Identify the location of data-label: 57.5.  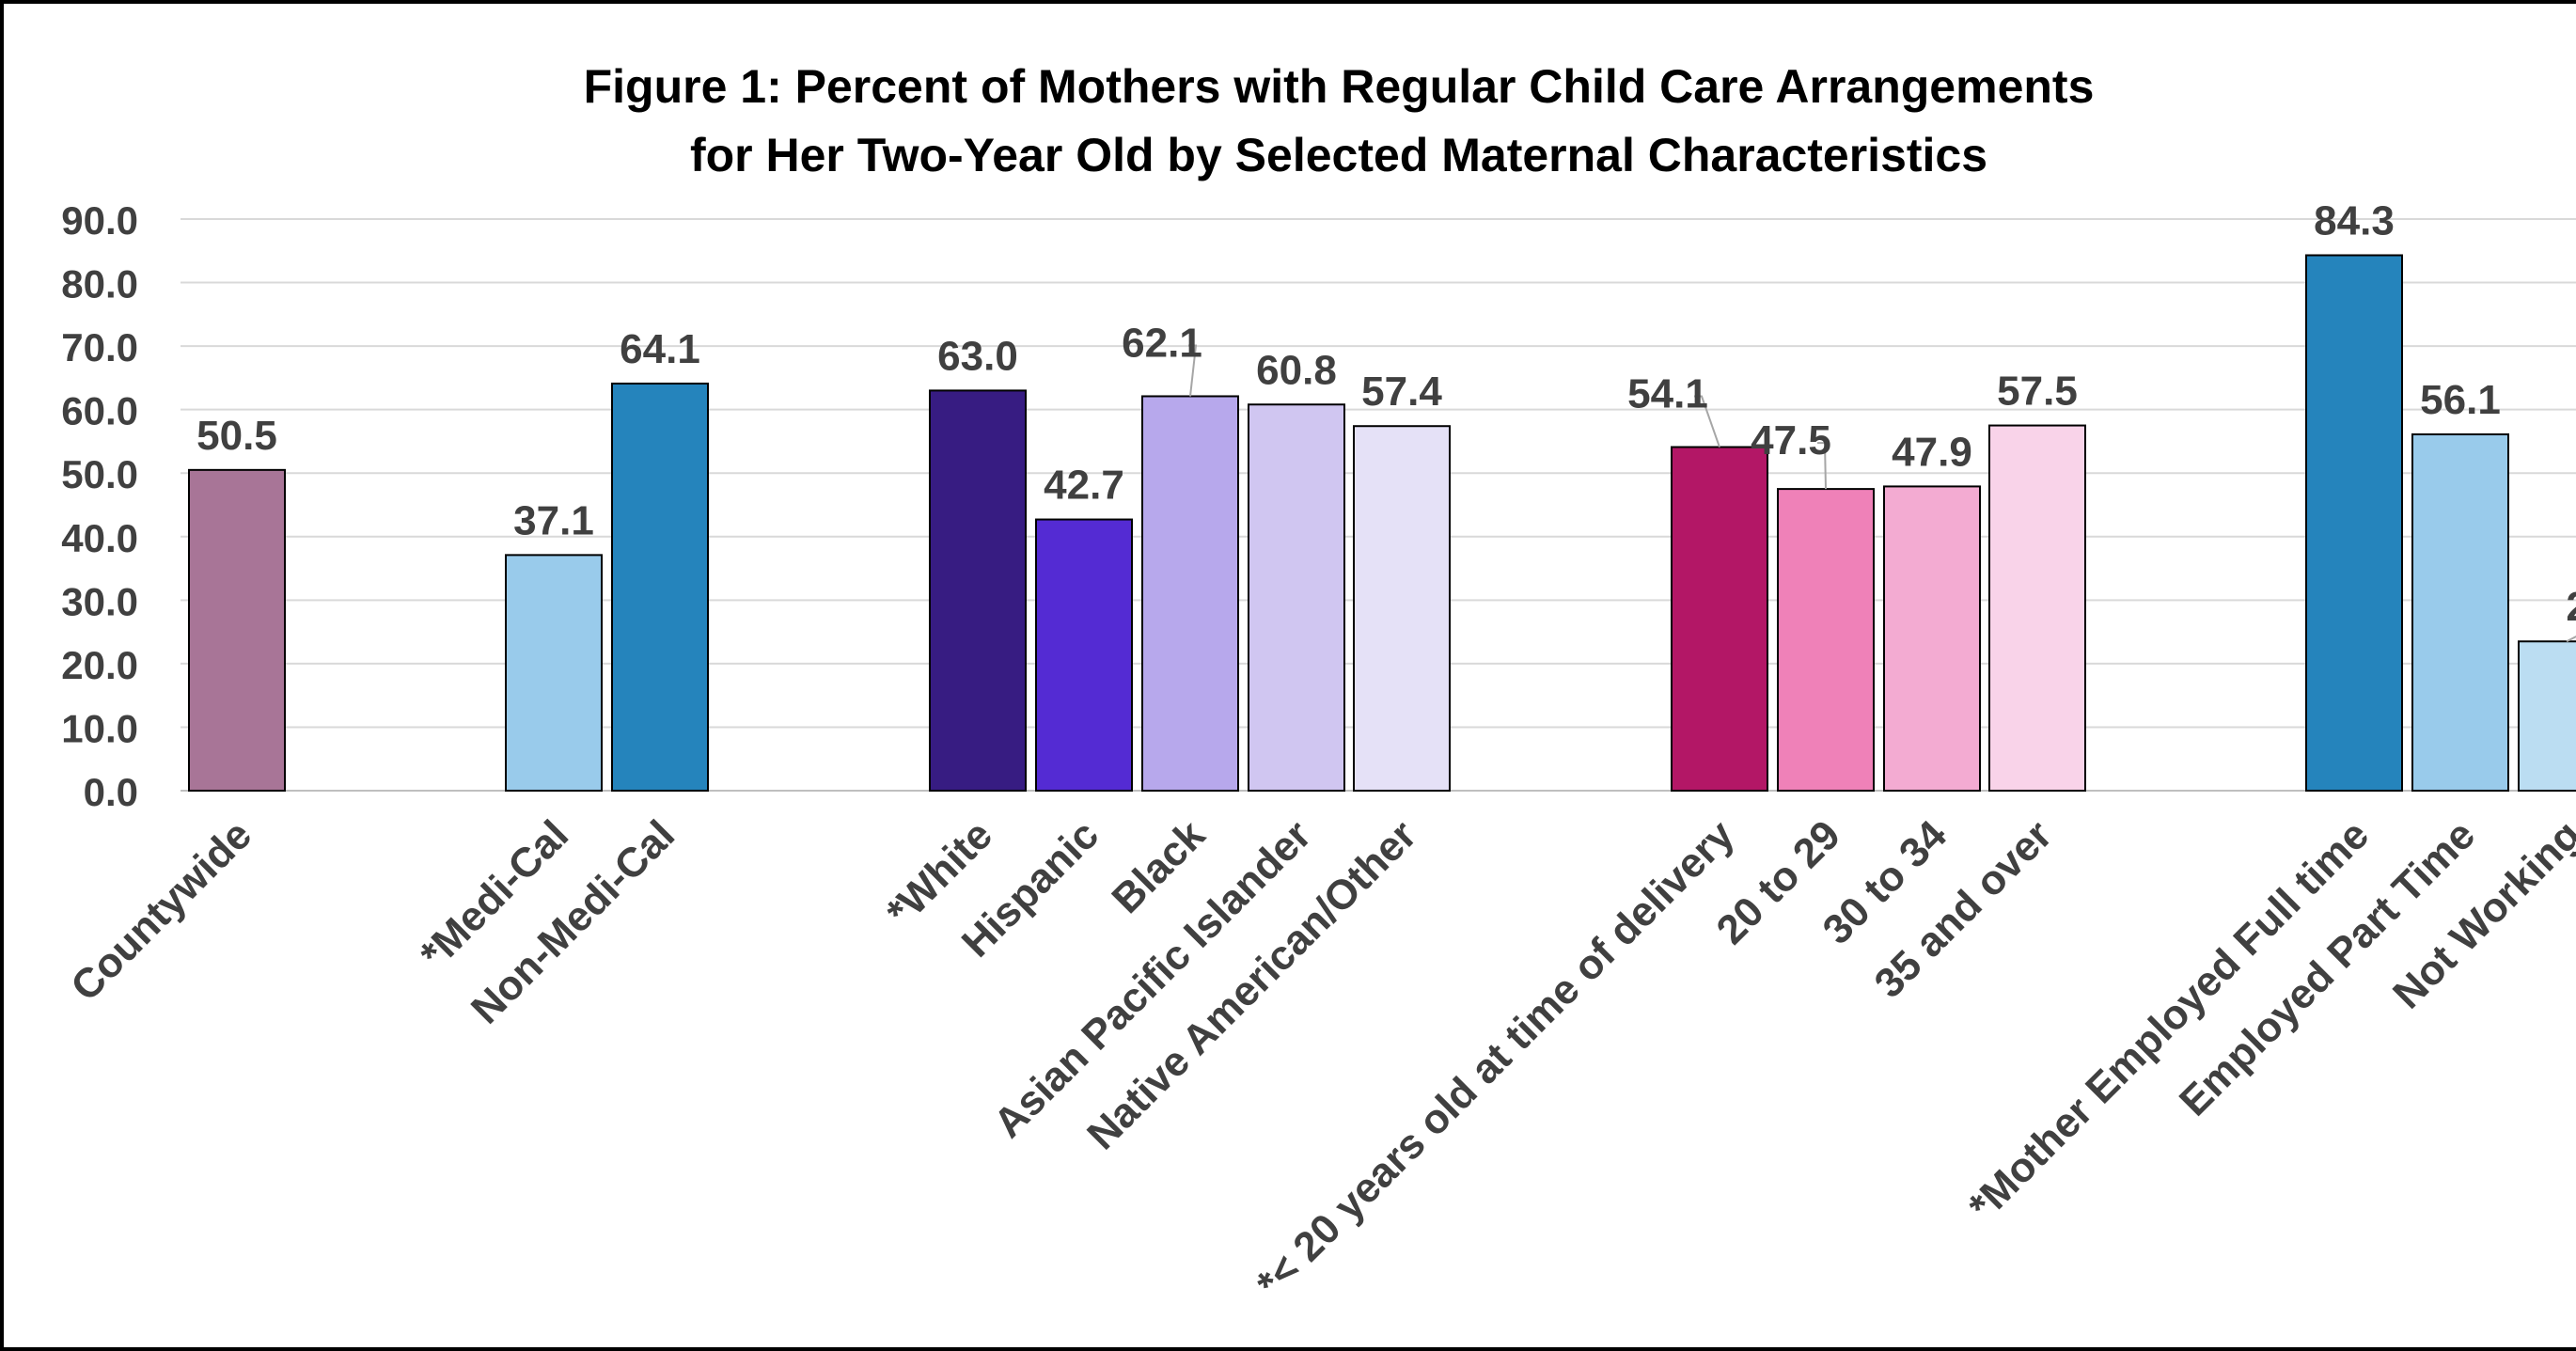
(2038, 392).